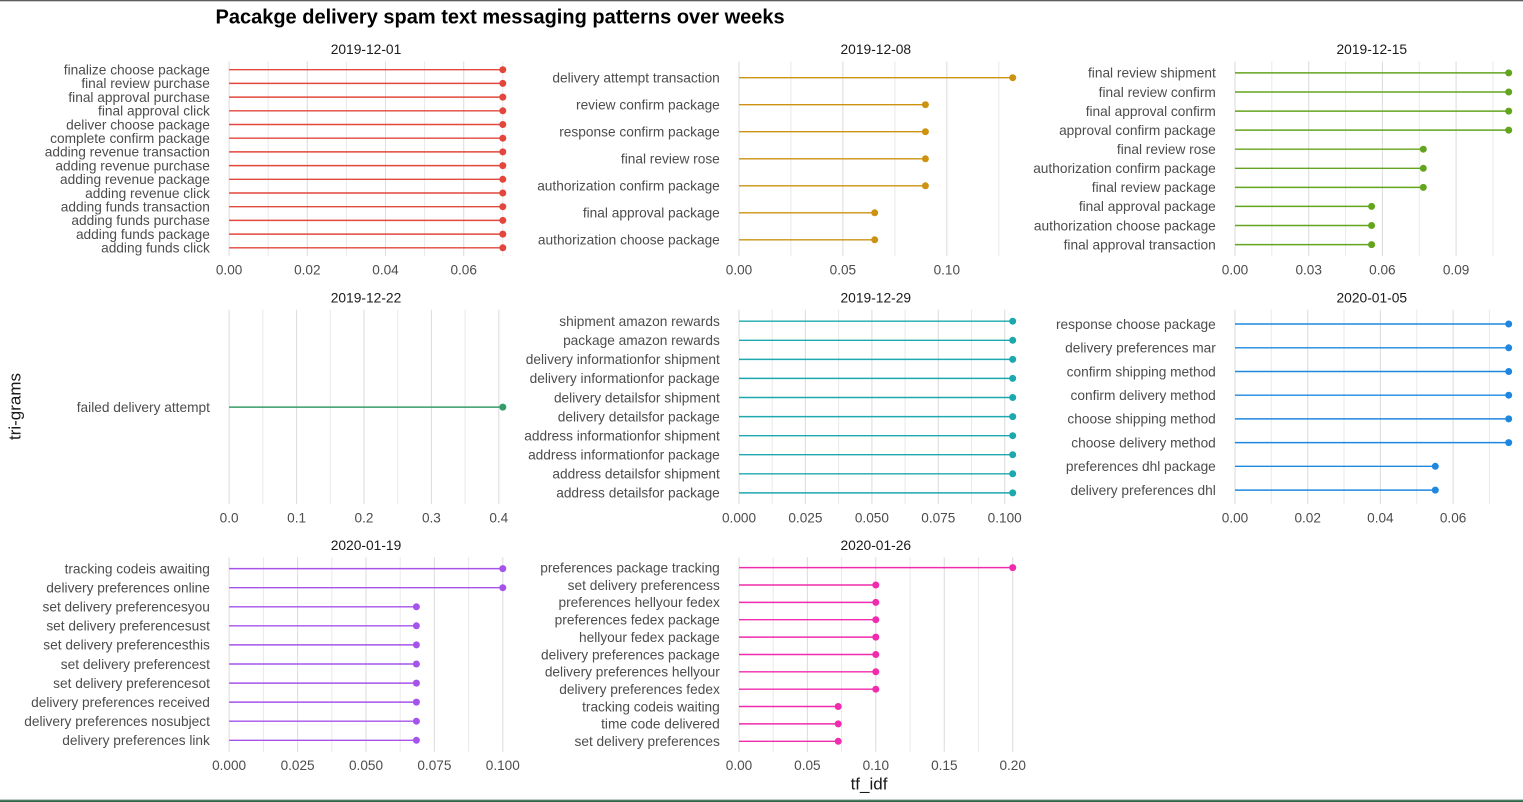  I want to click on svg-text: delivery attempt transaction, so click(635, 77).